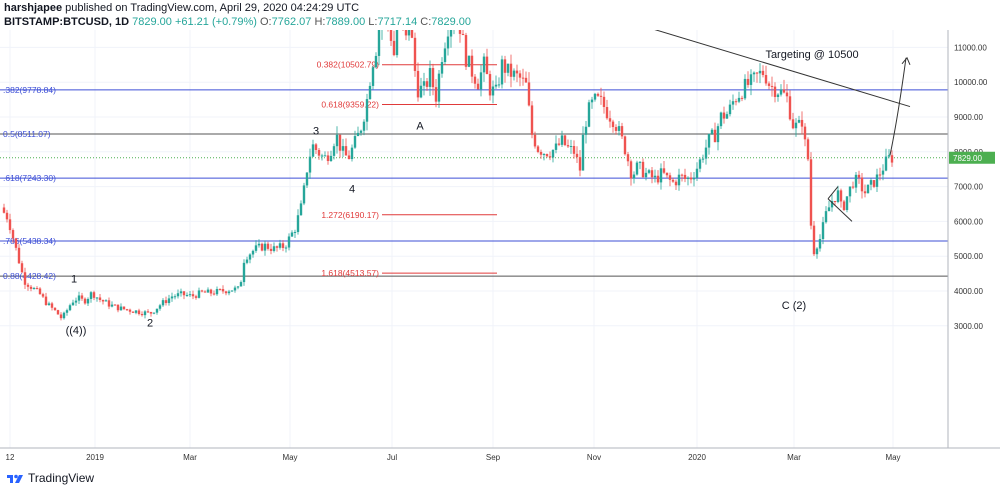 The height and width of the screenshot is (492, 1000). I want to click on x-tick-label: 12, so click(10, 457).